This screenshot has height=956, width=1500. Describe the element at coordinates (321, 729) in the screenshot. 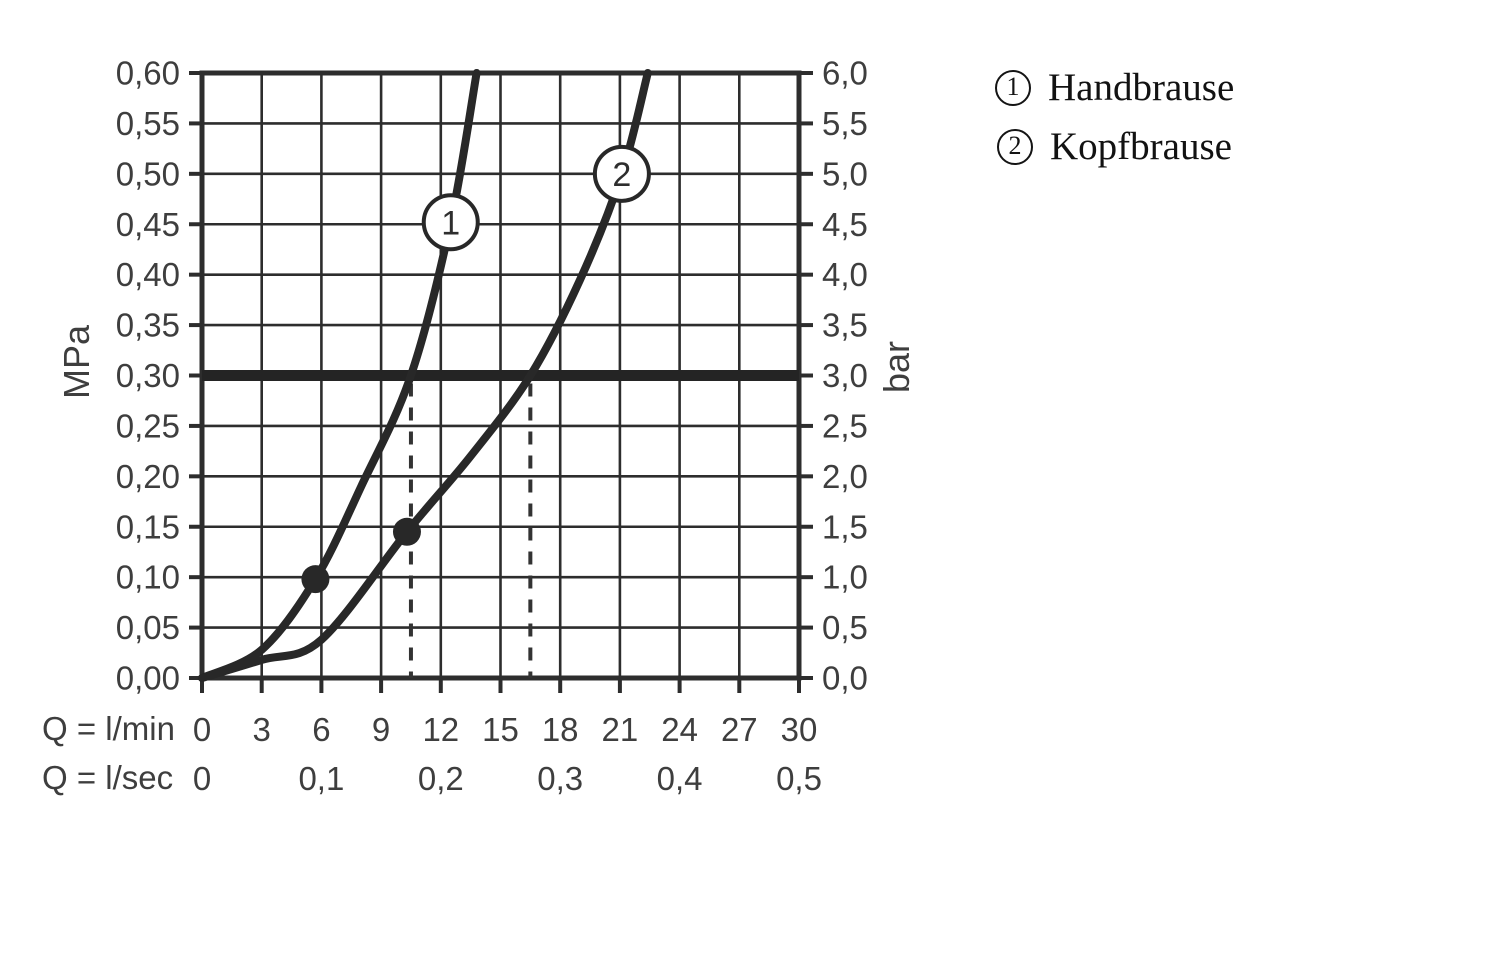

I see `x-lmin-tick-label: 6` at that location.